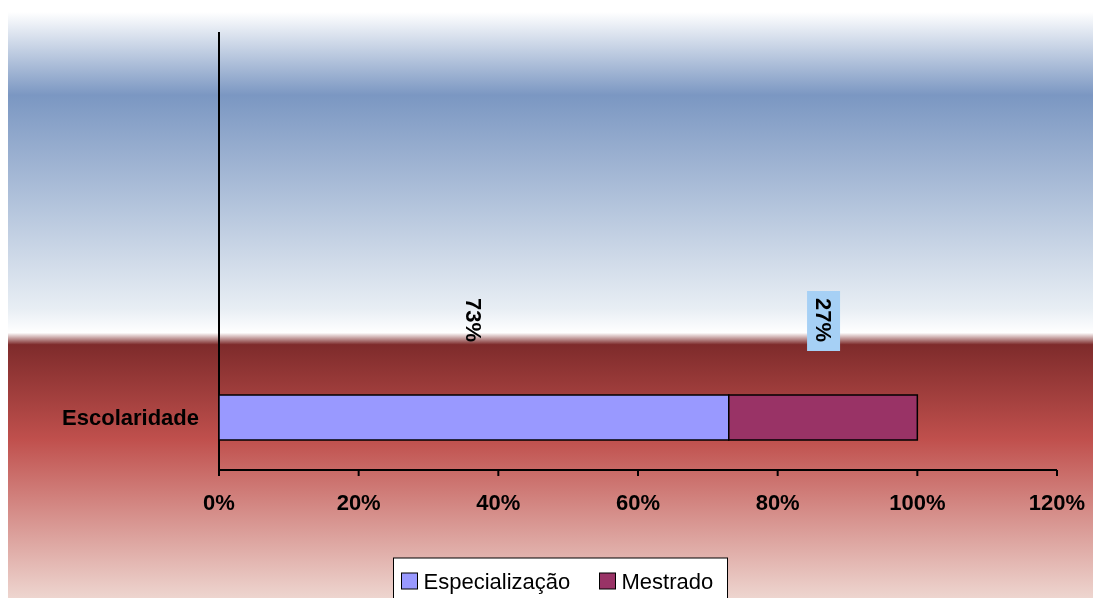  Describe the element at coordinates (498, 502) in the screenshot. I see `x-tick-label: 40%` at that location.